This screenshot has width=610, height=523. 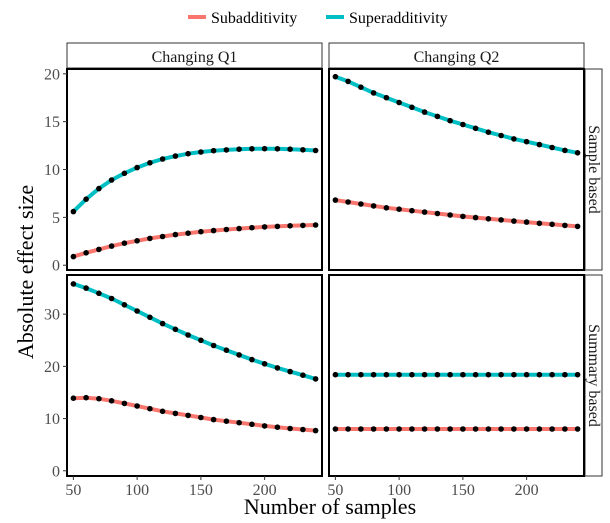 I want to click on y-tick-label: 15, so click(x=52, y=122).